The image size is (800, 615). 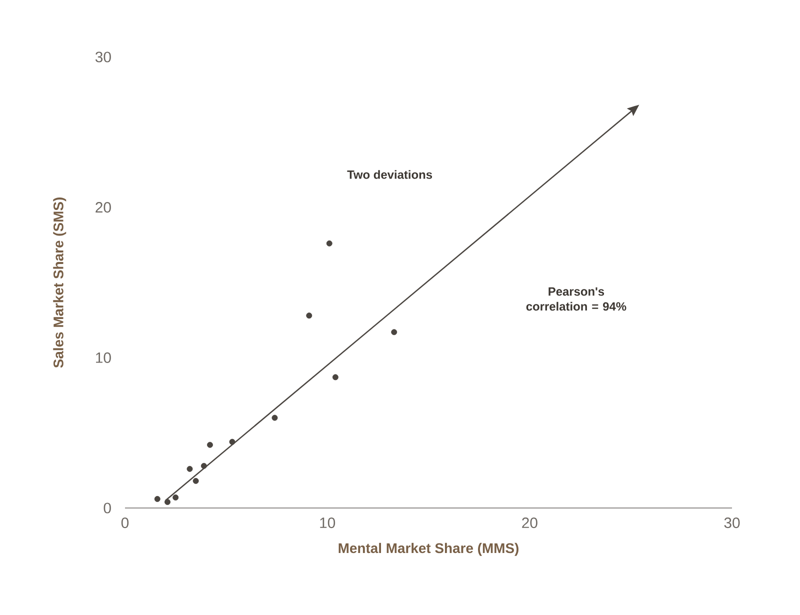 What do you see at coordinates (107, 508) in the screenshot?
I see `y-tick-label: 0` at bounding box center [107, 508].